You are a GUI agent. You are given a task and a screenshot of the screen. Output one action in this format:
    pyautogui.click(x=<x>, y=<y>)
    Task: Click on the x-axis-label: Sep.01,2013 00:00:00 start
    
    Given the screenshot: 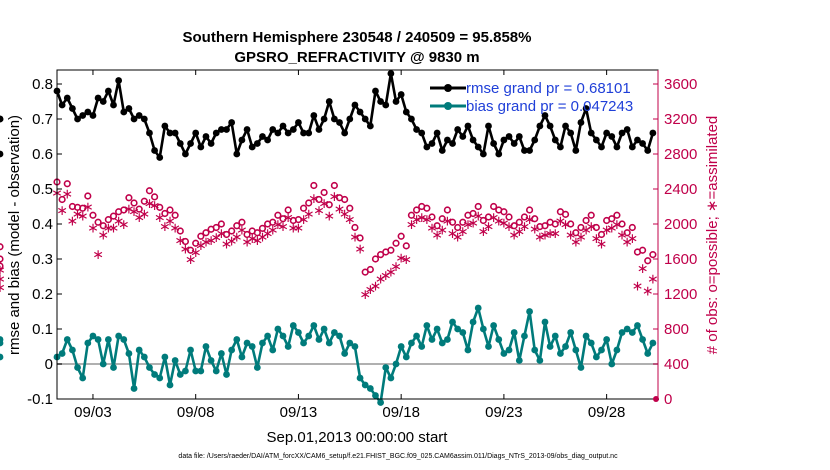 What is the action you would take?
    pyautogui.click(x=358, y=437)
    